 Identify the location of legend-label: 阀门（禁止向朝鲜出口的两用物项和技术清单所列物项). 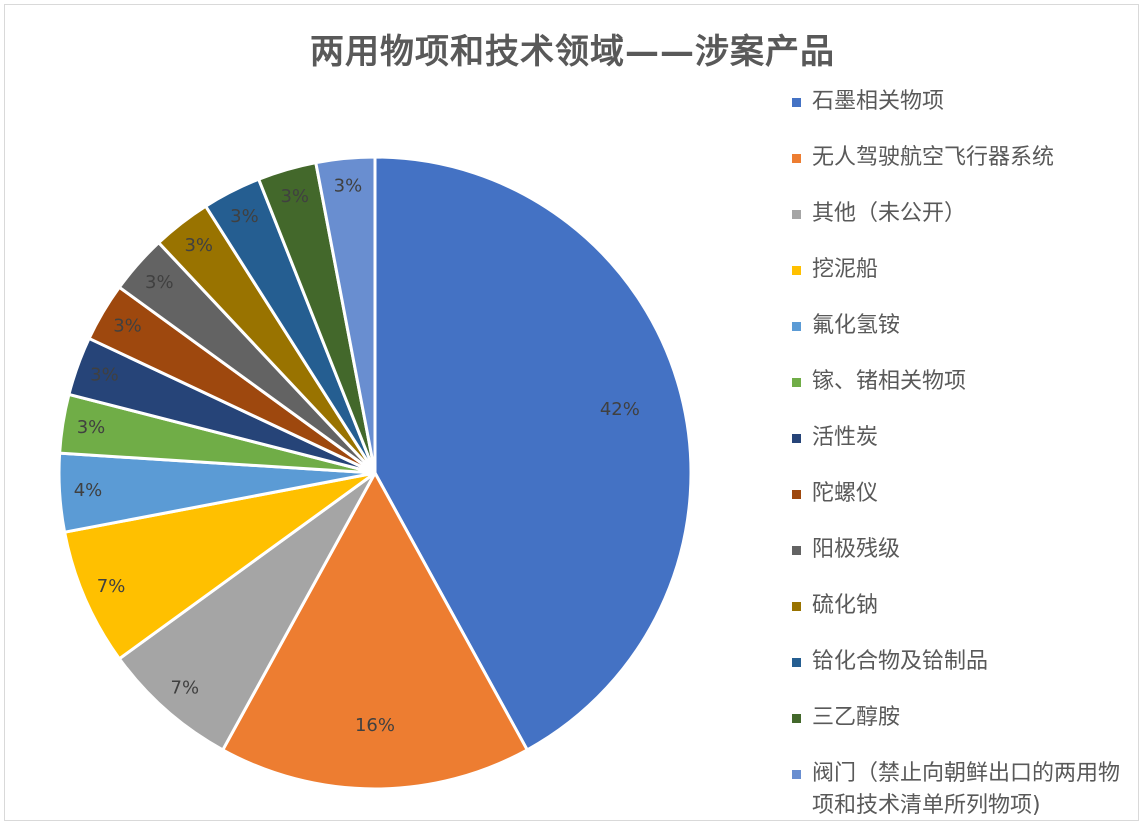
(966, 789).